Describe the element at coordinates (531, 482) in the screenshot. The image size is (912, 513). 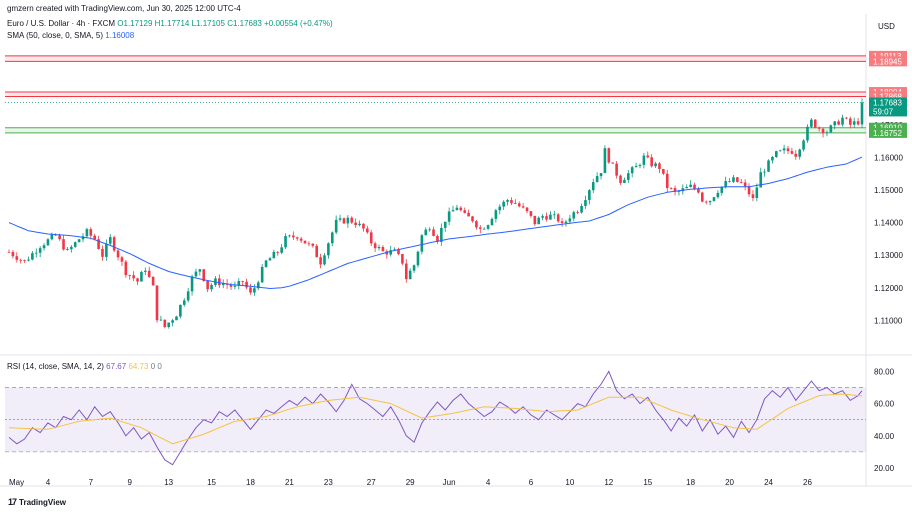
I see `time-tick-label: 6` at that location.